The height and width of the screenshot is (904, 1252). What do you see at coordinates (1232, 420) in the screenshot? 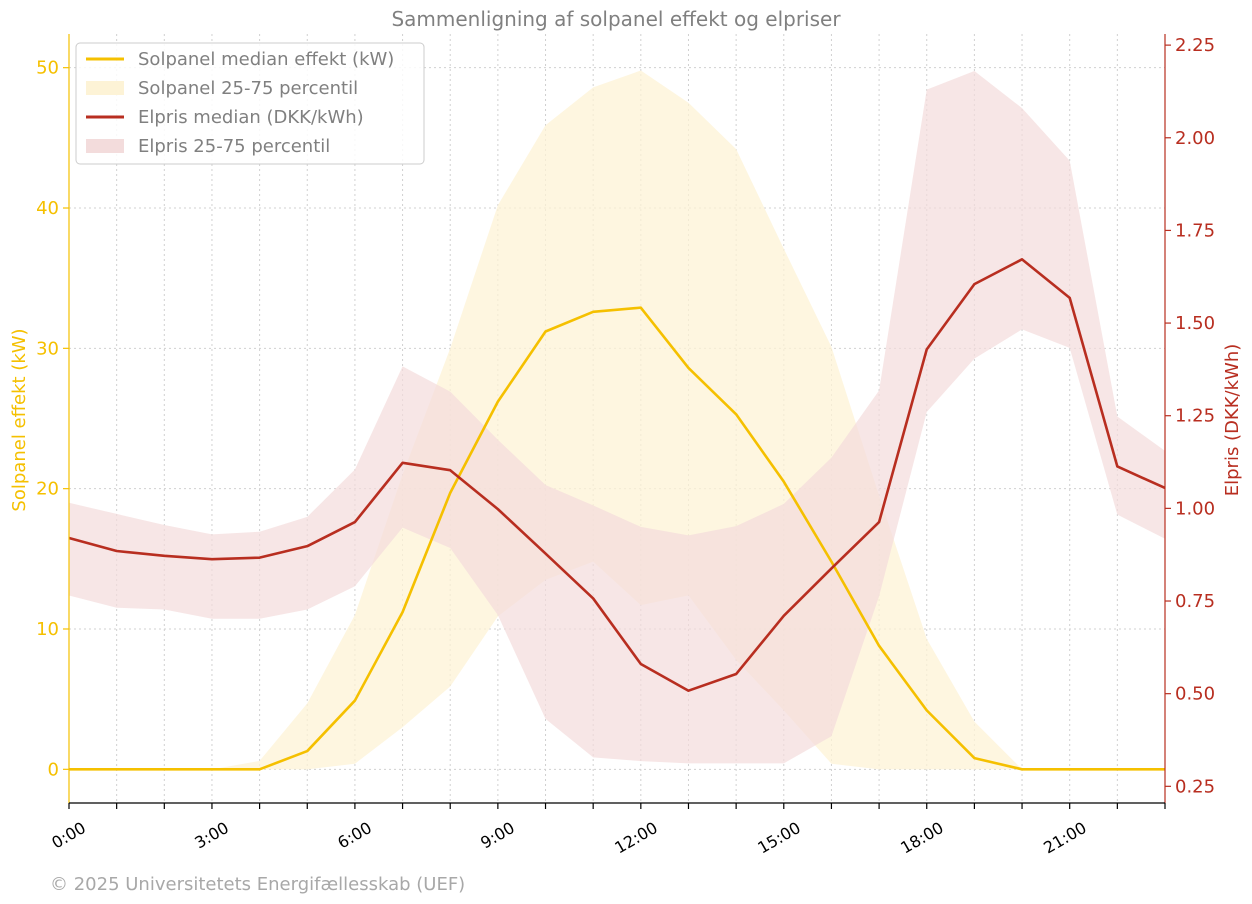
I see `y-axis-right-label: Elpris (DKK/kWh)` at bounding box center [1232, 420].